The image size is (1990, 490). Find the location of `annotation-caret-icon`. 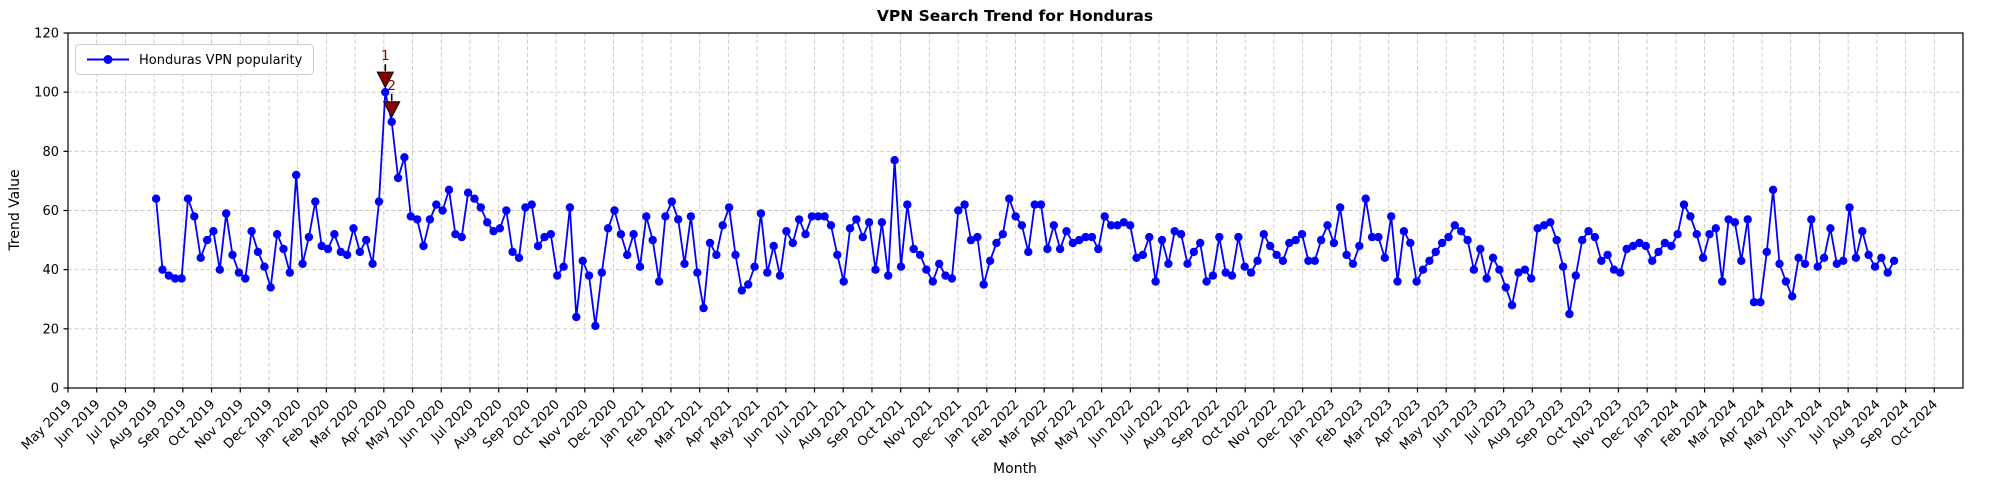

annotation-caret-icon is located at coordinates (391, 110).